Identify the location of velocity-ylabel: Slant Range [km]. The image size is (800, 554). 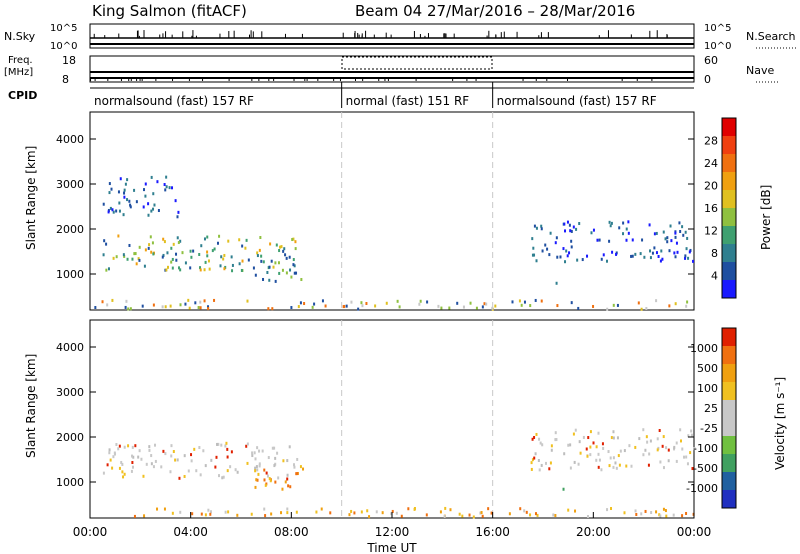
(31, 406).